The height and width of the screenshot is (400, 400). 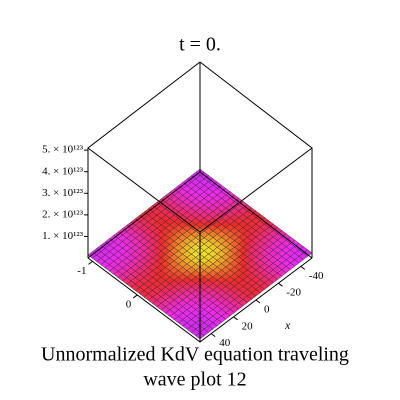 What do you see at coordinates (225, 343) in the screenshot?
I see `x-tick-label: 40` at bounding box center [225, 343].